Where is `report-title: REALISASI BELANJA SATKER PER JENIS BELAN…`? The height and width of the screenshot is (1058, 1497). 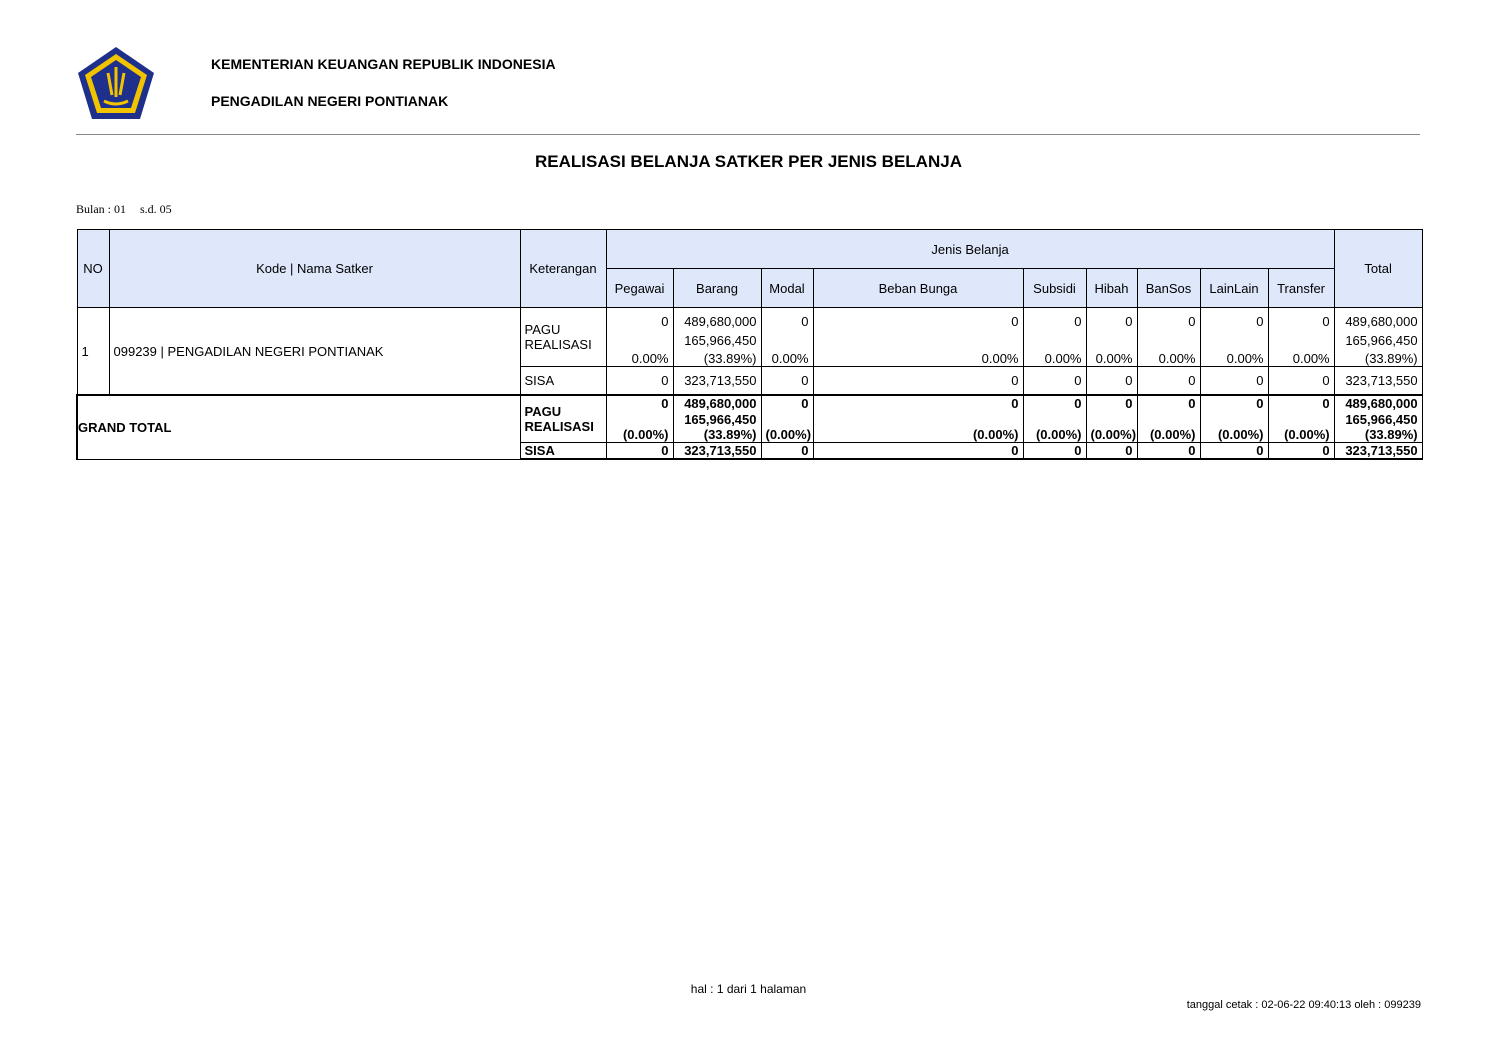 report-title: REALISASI BELANJA SATKER PER JENIS BELAN… is located at coordinates (748, 161).